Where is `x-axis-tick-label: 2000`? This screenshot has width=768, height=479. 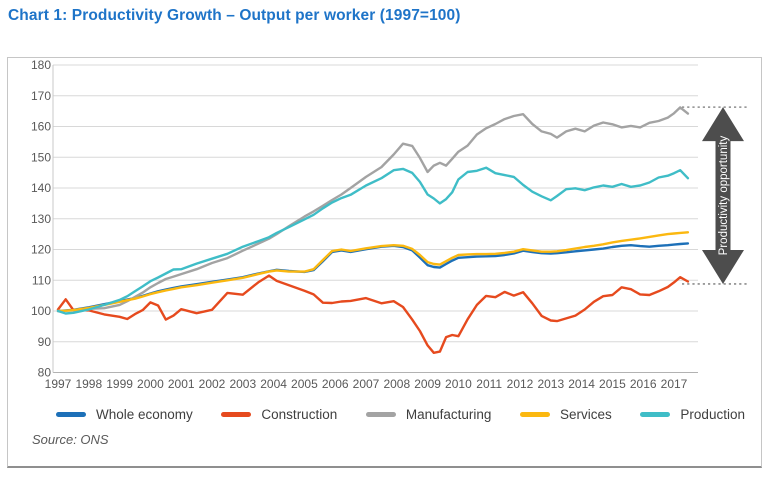 x-axis-tick-label: 2000 is located at coordinates (150, 384).